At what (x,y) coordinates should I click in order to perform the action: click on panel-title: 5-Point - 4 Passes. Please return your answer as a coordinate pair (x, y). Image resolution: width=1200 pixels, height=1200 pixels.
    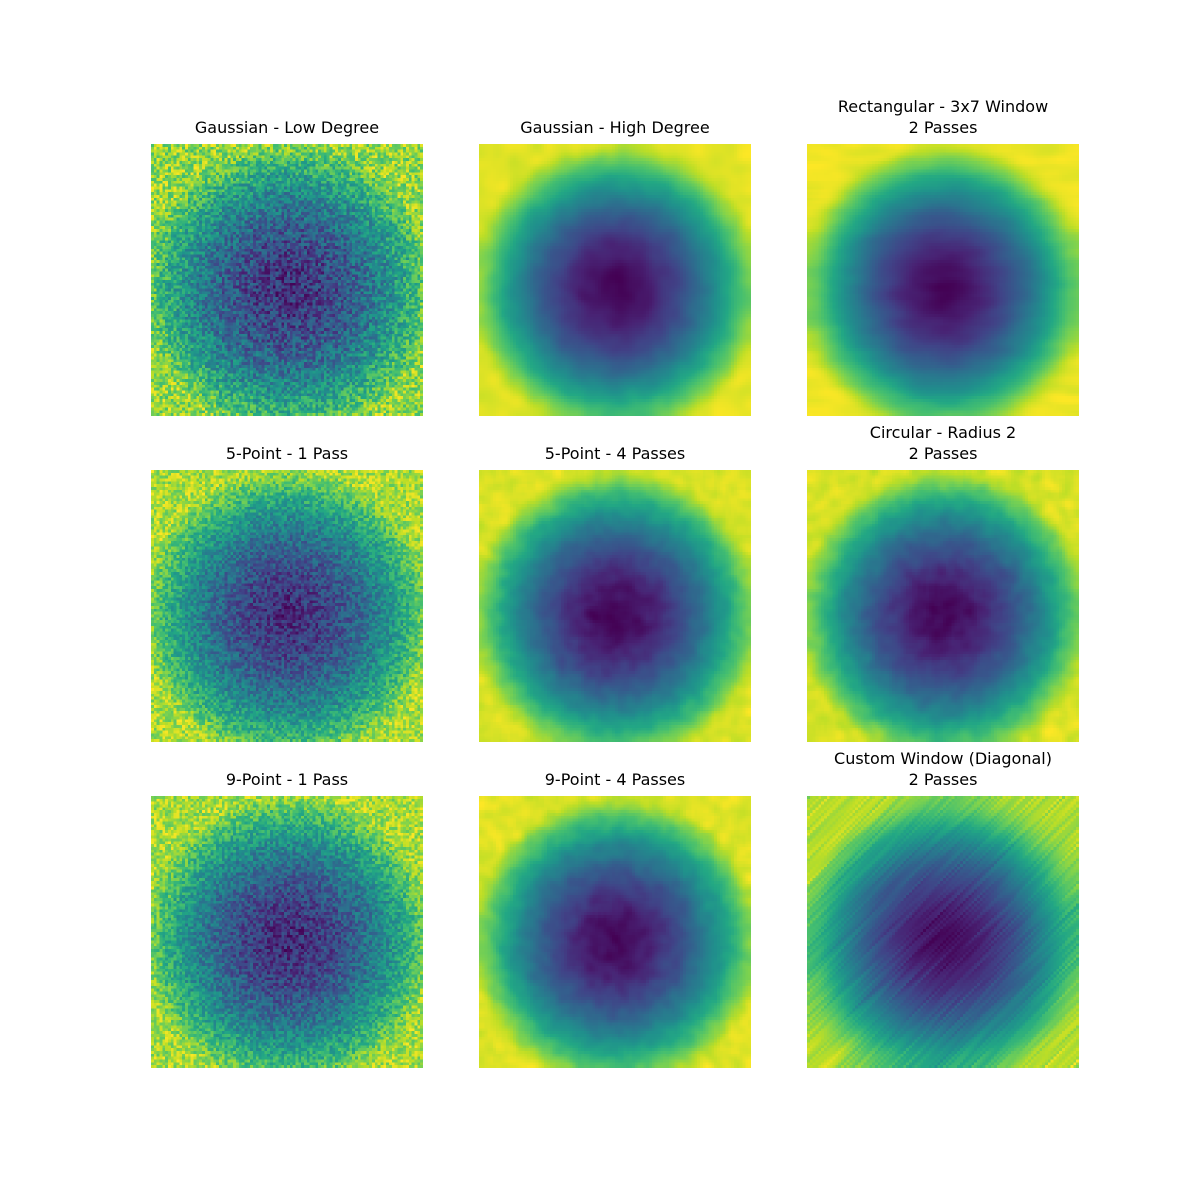
    Looking at the image, I should click on (615, 453).